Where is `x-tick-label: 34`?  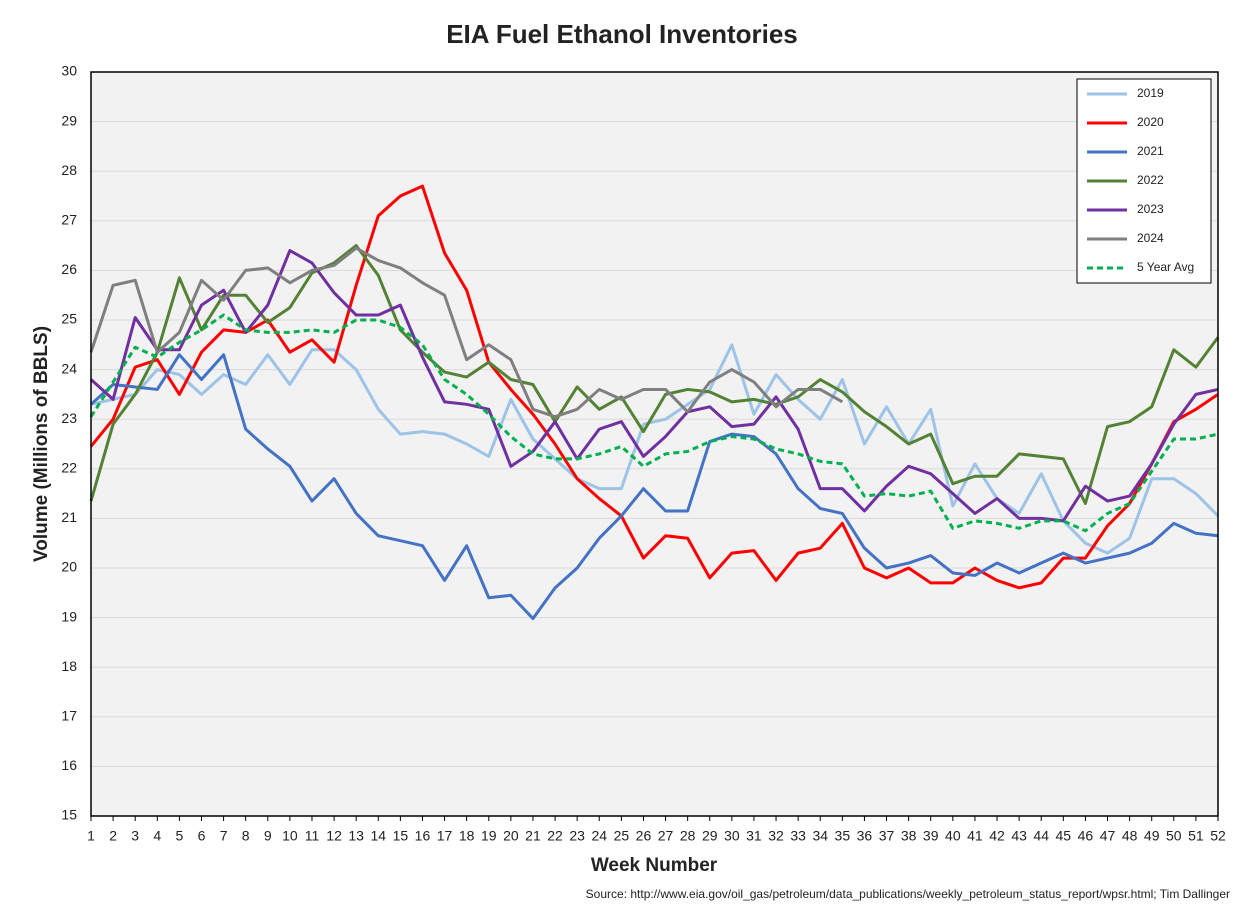
x-tick-label: 34 is located at coordinates (820, 836).